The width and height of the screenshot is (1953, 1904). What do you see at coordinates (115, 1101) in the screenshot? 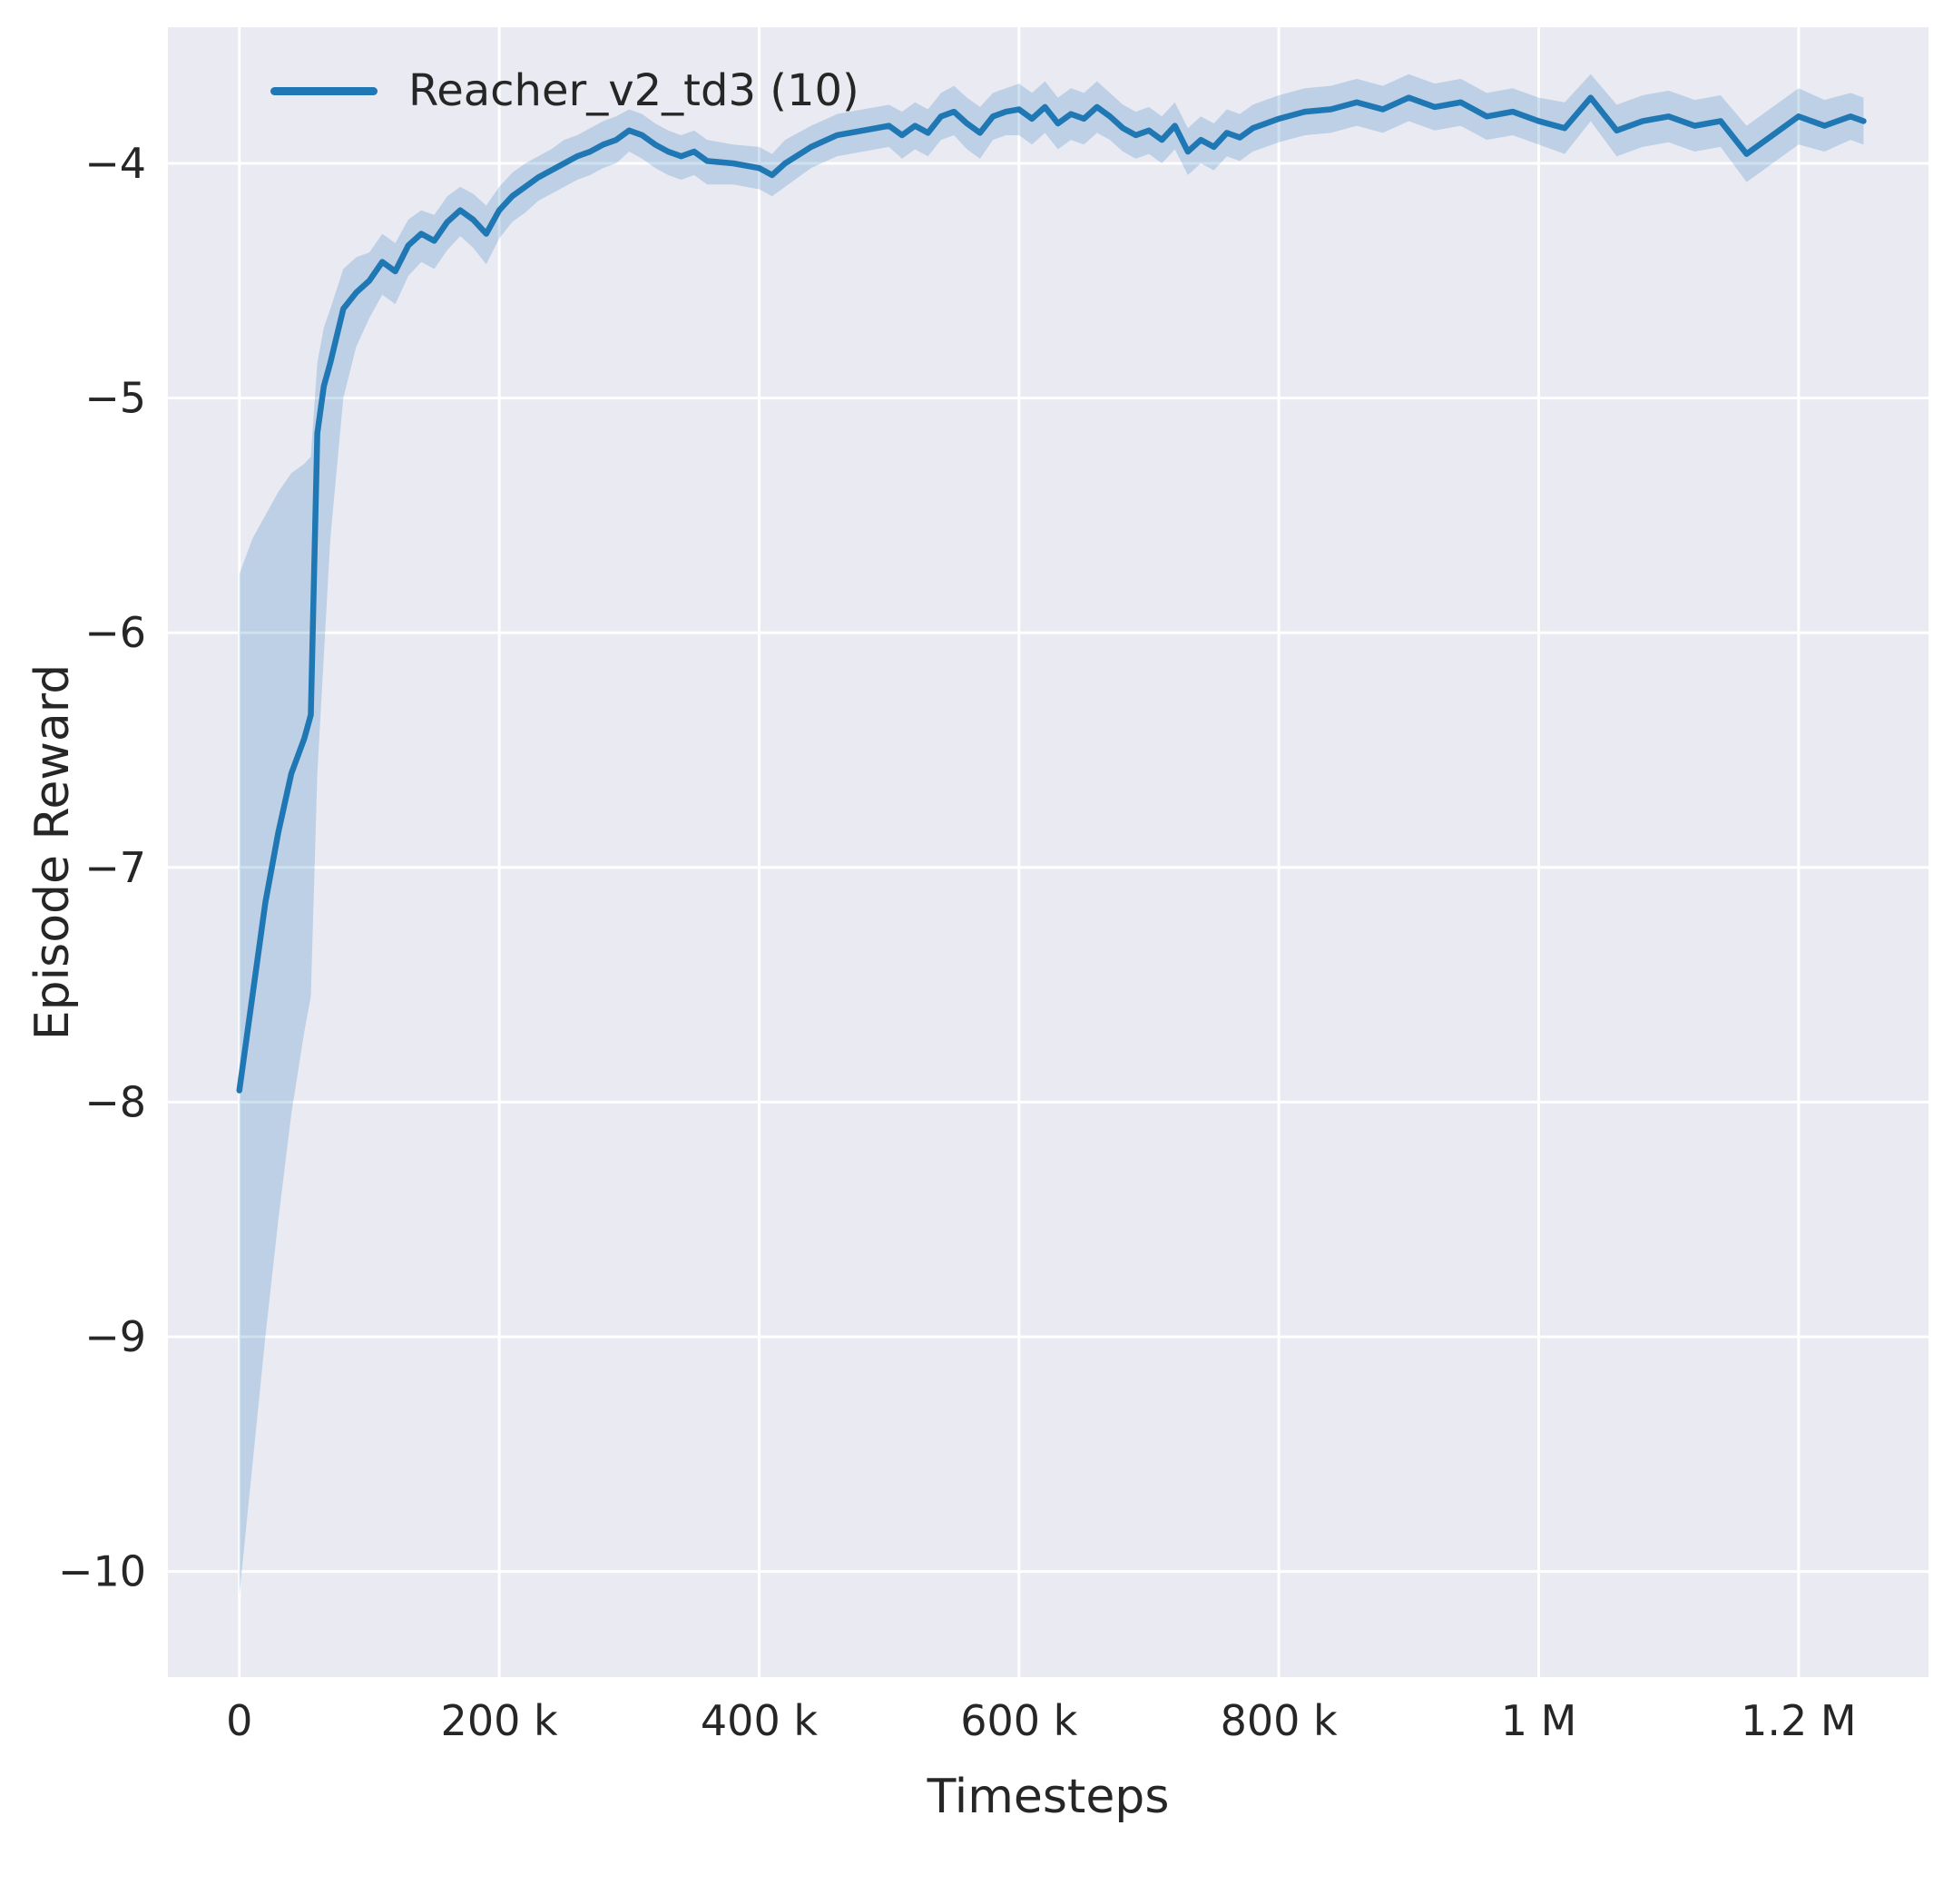
I see `y-tick-label: −8` at bounding box center [115, 1101].